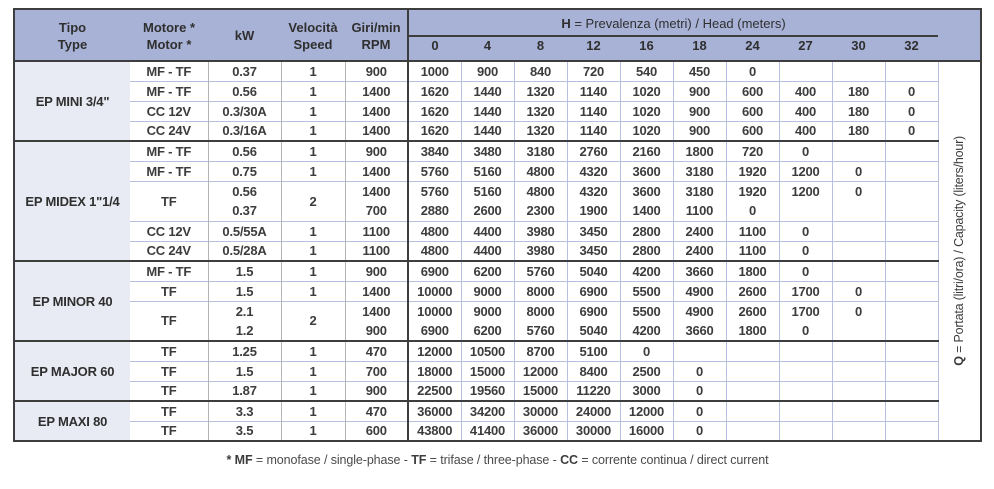  Describe the element at coordinates (593, 130) in the screenshot. I see `capacity-cell: 1140` at that location.